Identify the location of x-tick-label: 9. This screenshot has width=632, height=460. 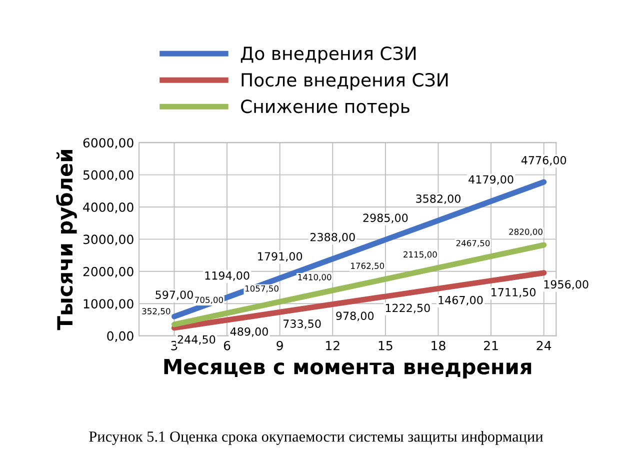
(279, 345).